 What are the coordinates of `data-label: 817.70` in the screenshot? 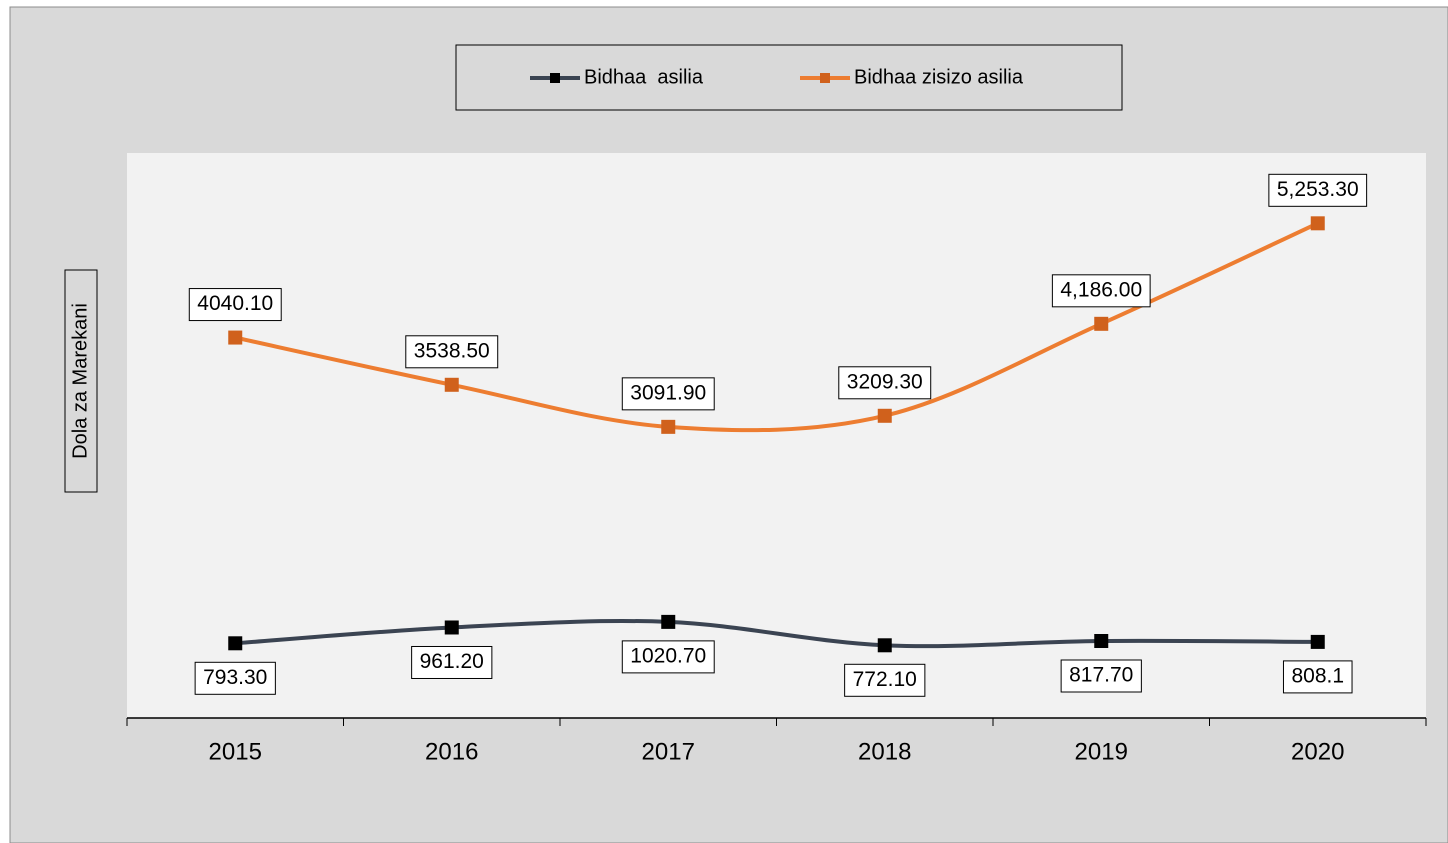 It's located at (1101, 675).